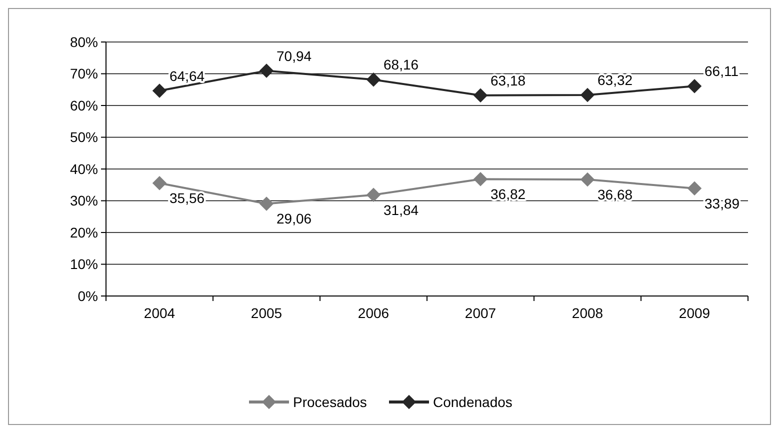 The image size is (781, 434). What do you see at coordinates (84, 42) in the screenshot?
I see `y-tick-label: 80%` at bounding box center [84, 42].